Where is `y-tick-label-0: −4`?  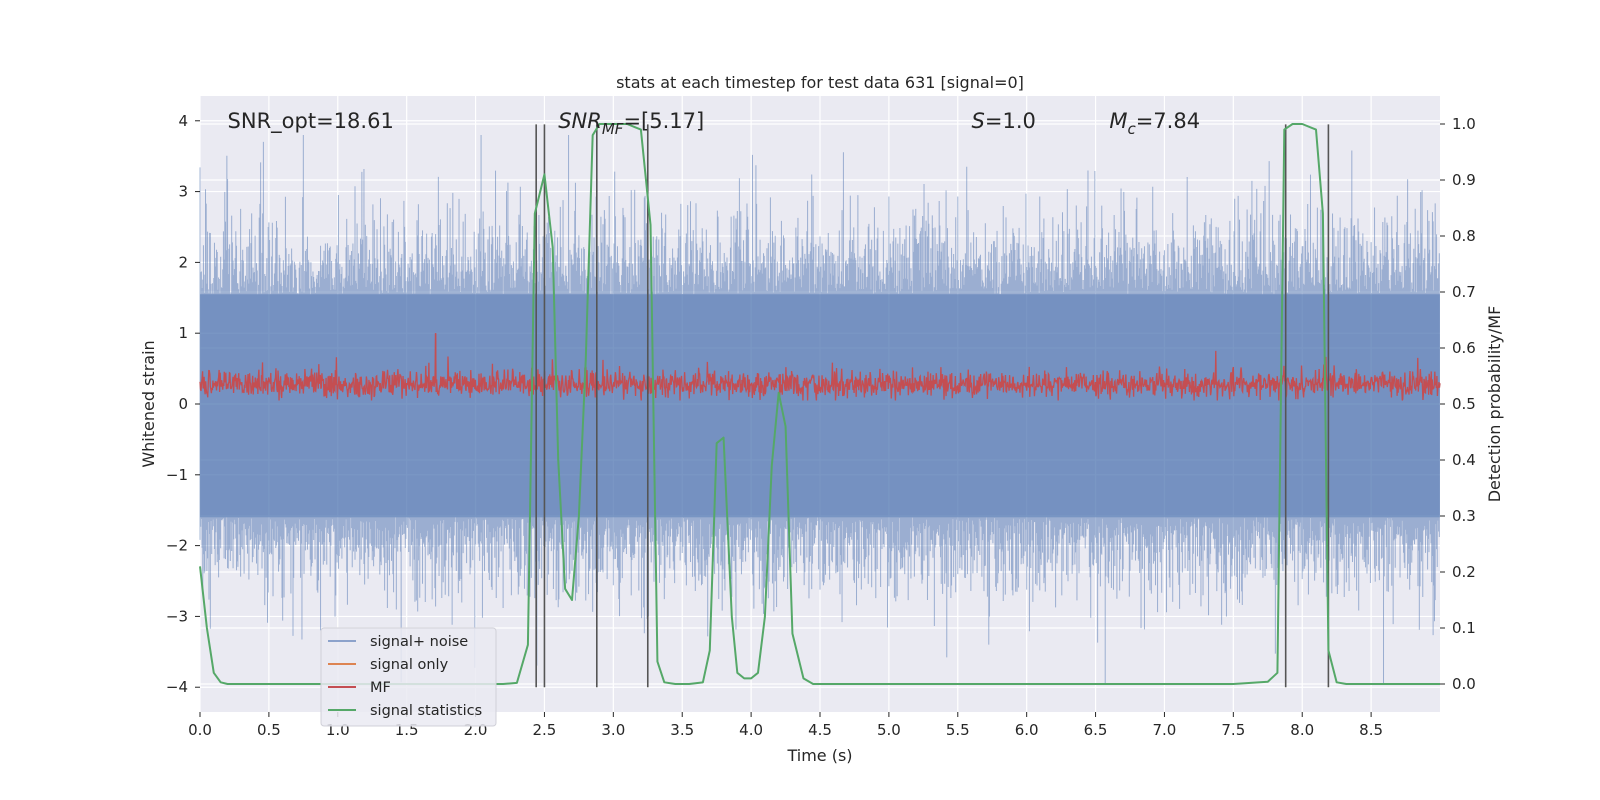 y-tick-label-0: −4 is located at coordinates (177, 687).